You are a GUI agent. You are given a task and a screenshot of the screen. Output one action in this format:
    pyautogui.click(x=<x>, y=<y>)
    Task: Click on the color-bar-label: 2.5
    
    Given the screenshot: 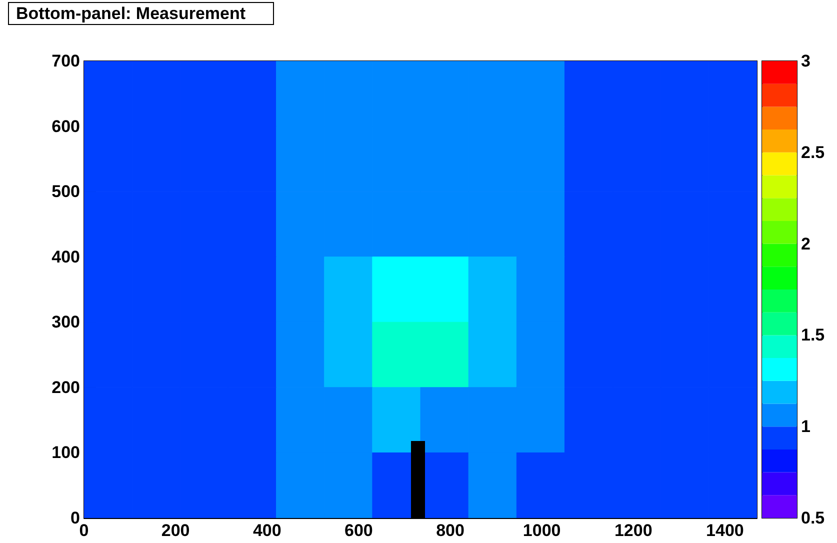 What is the action you would take?
    pyautogui.click(x=813, y=152)
    